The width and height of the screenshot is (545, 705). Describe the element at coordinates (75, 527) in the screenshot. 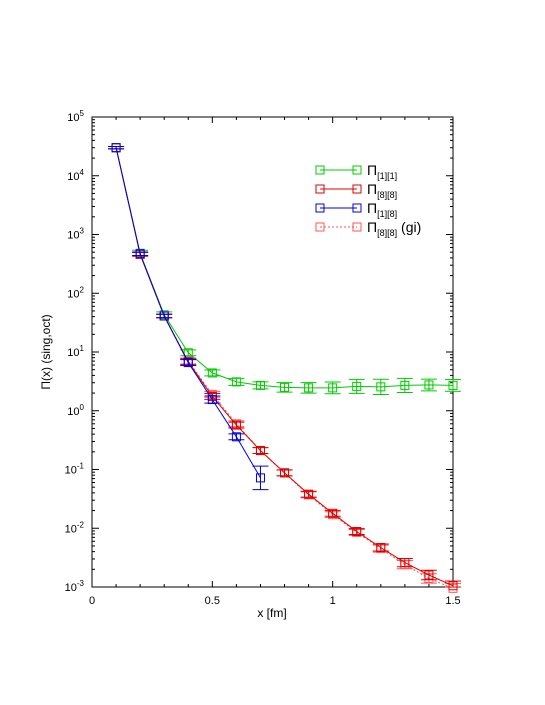

I see `y-tick-label: 10⁻²` at that location.